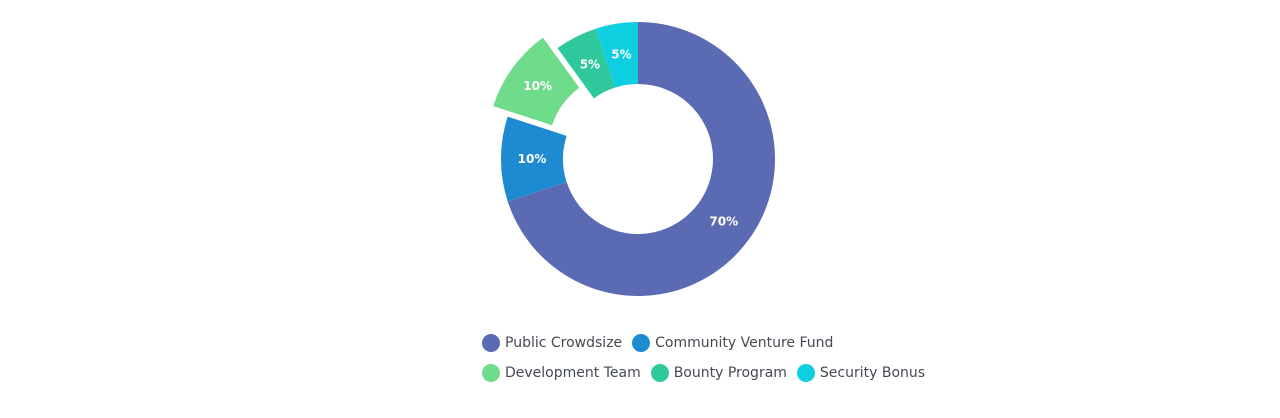 This screenshot has width=1280, height=418. What do you see at coordinates (872, 373) in the screenshot?
I see `legend-label: Security Bonus` at bounding box center [872, 373].